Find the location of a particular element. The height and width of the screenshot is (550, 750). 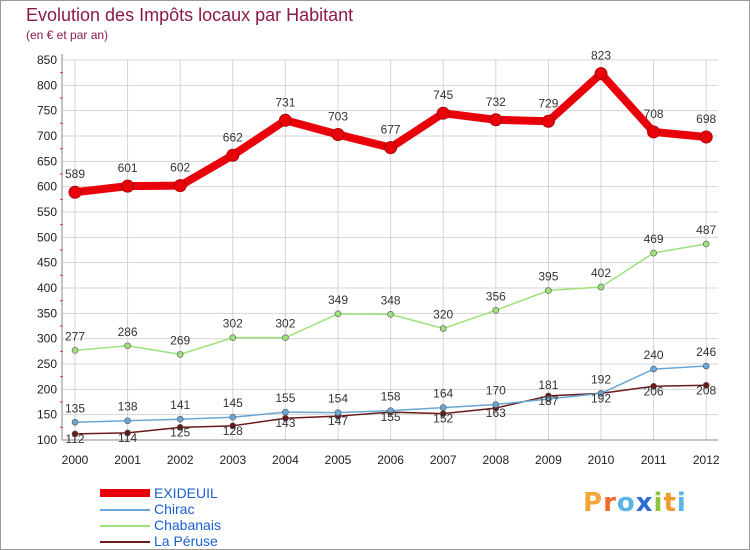

data-label-chabanais: 469 is located at coordinates (654, 239).